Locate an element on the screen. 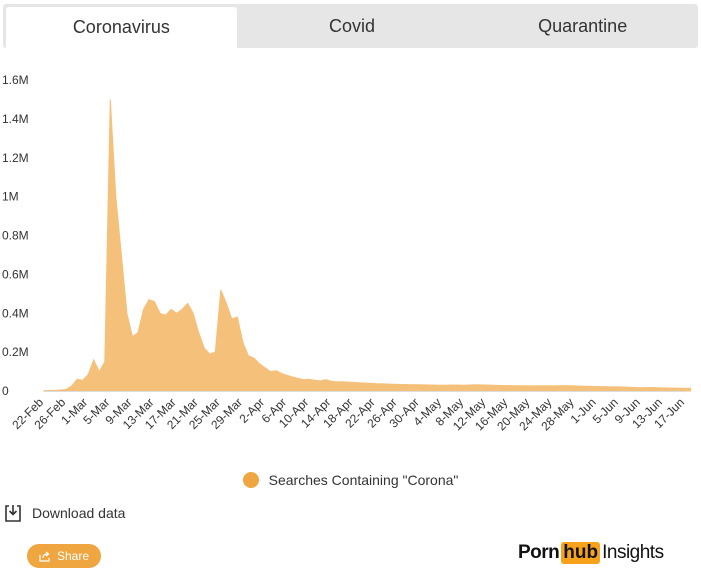 The image size is (701, 585). logo-part-porn: Porn is located at coordinates (539, 552).